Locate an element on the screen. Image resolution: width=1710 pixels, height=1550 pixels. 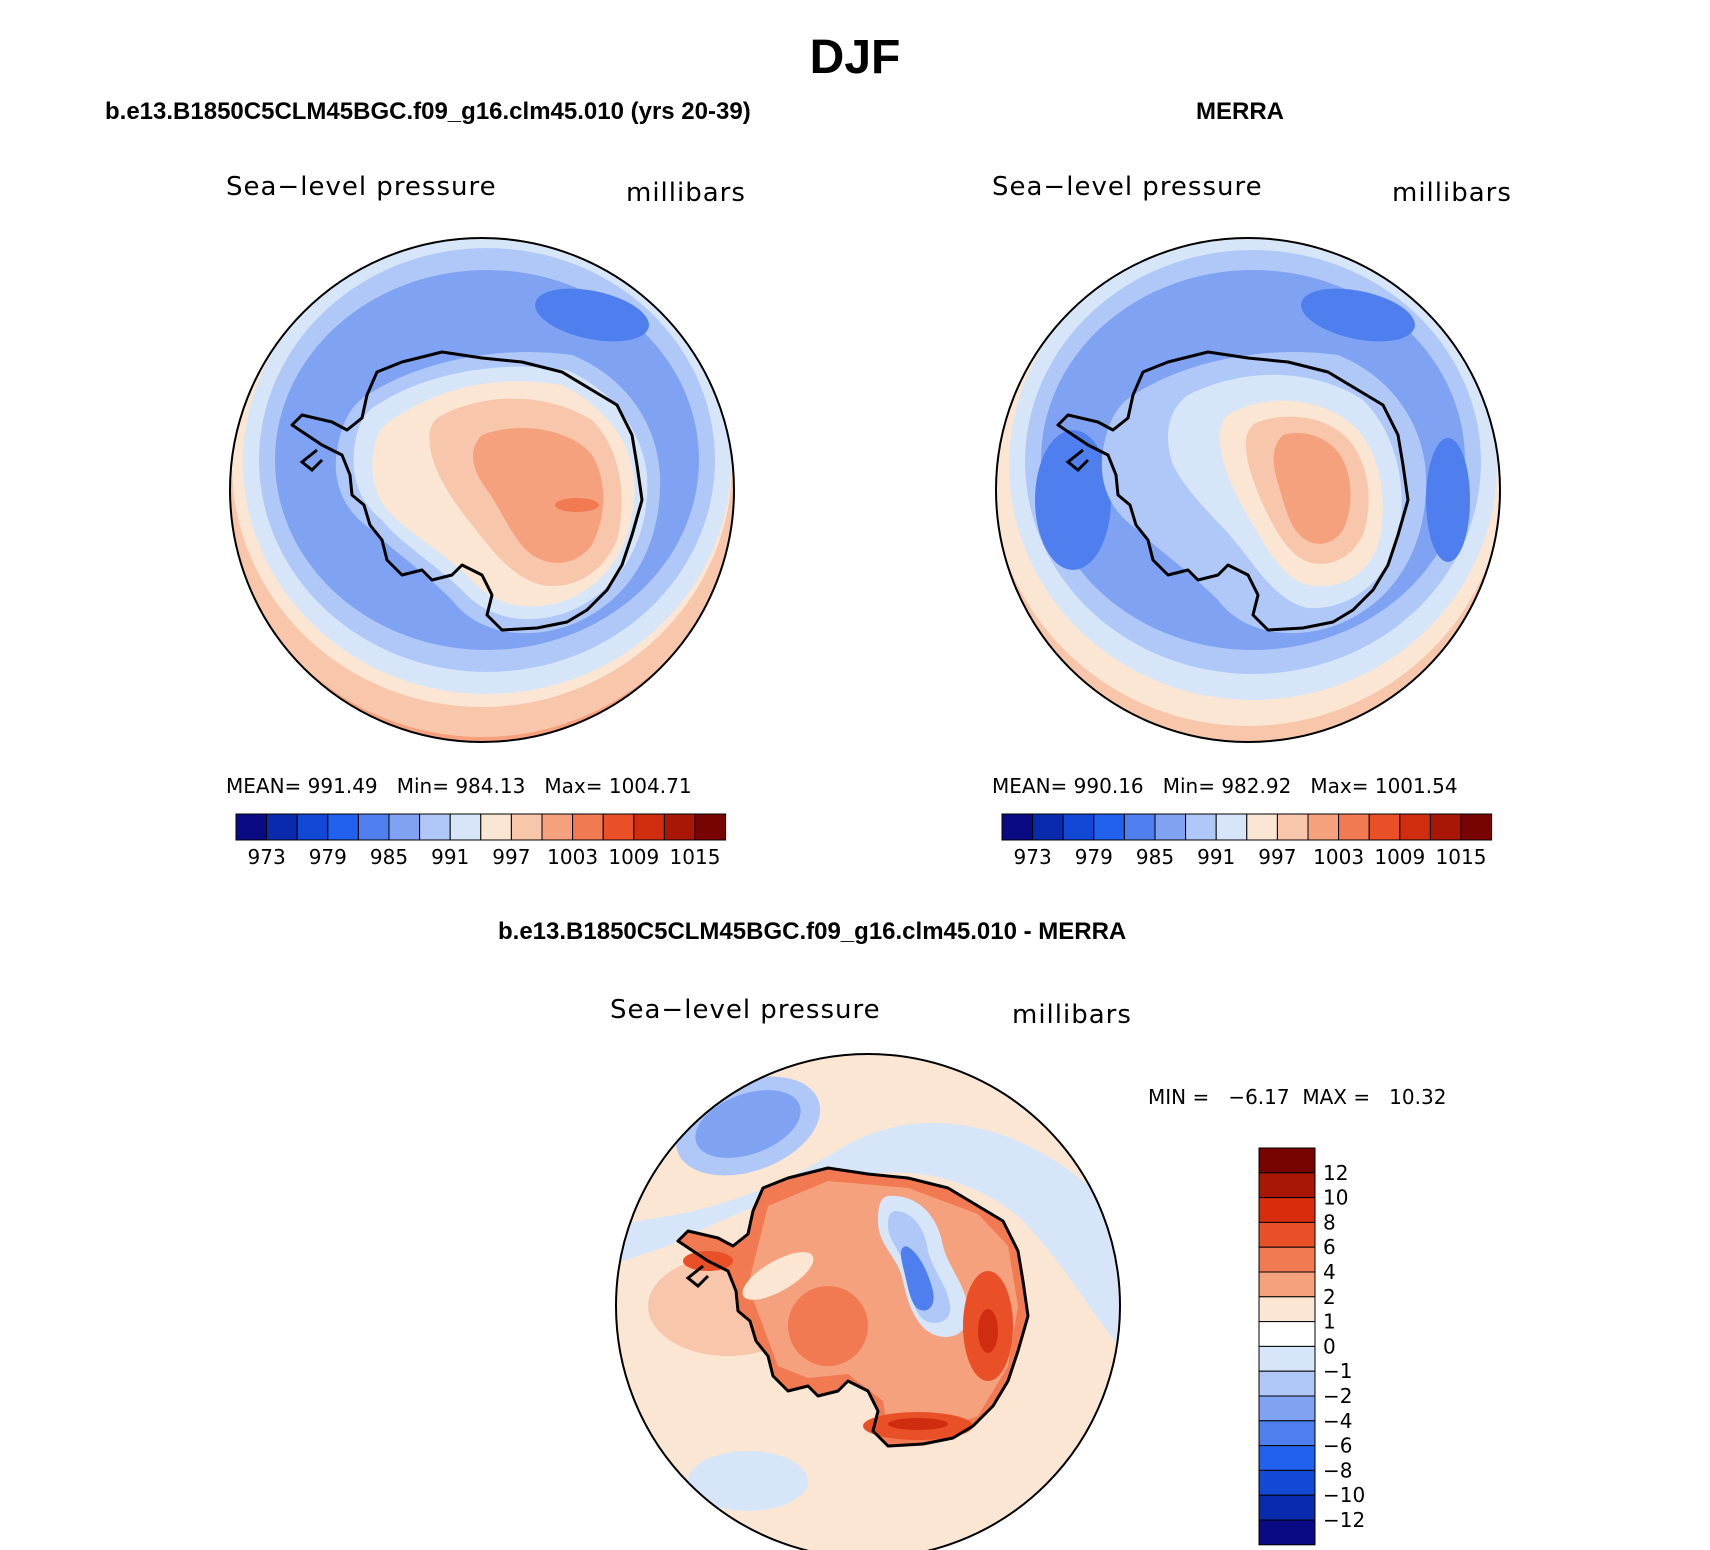
panel-2-title: MERRA is located at coordinates (1240, 111).